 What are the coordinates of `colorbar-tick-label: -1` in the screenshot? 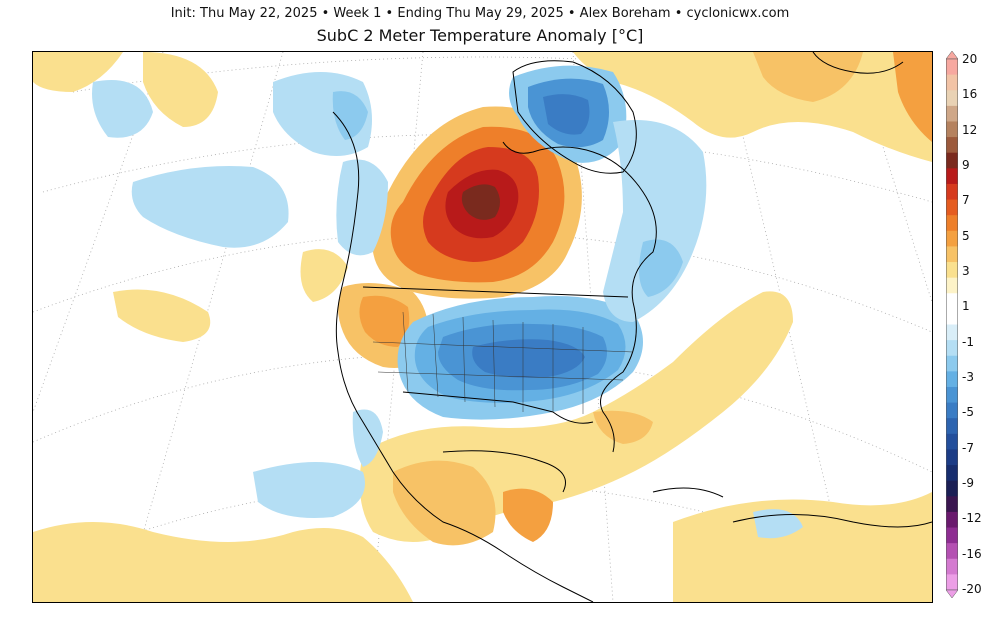 It's located at (968, 341).